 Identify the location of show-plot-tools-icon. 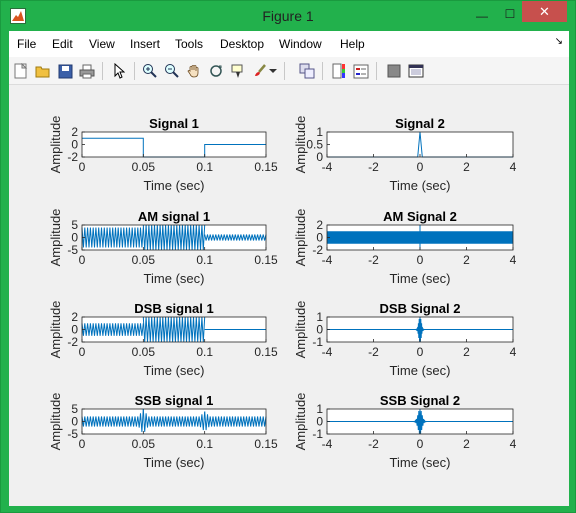
(416, 71).